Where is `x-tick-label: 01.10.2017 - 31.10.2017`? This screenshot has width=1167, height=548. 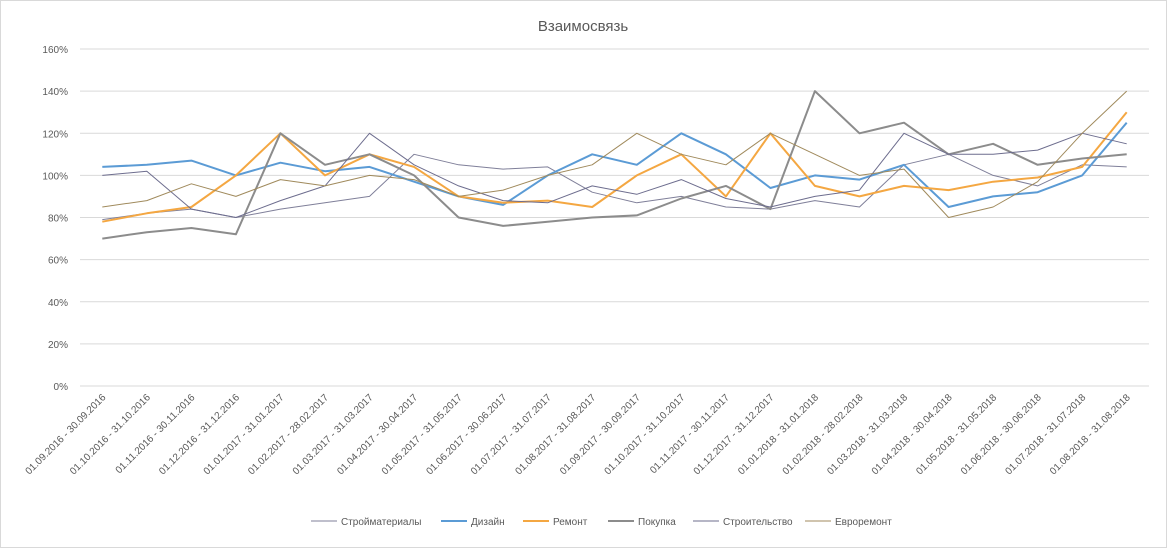
x-tick-label: 01.10.2017 - 31.10.2017 is located at coordinates (645, 434).